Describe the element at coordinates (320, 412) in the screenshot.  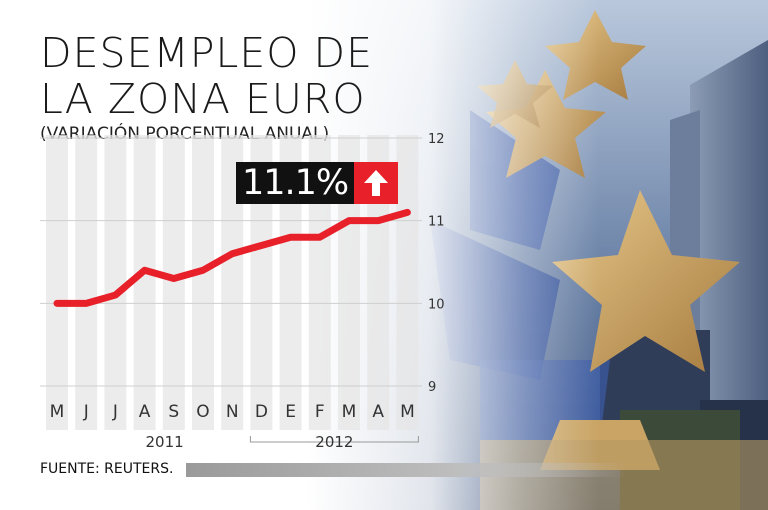
I see `x-tick-label: F` at that location.